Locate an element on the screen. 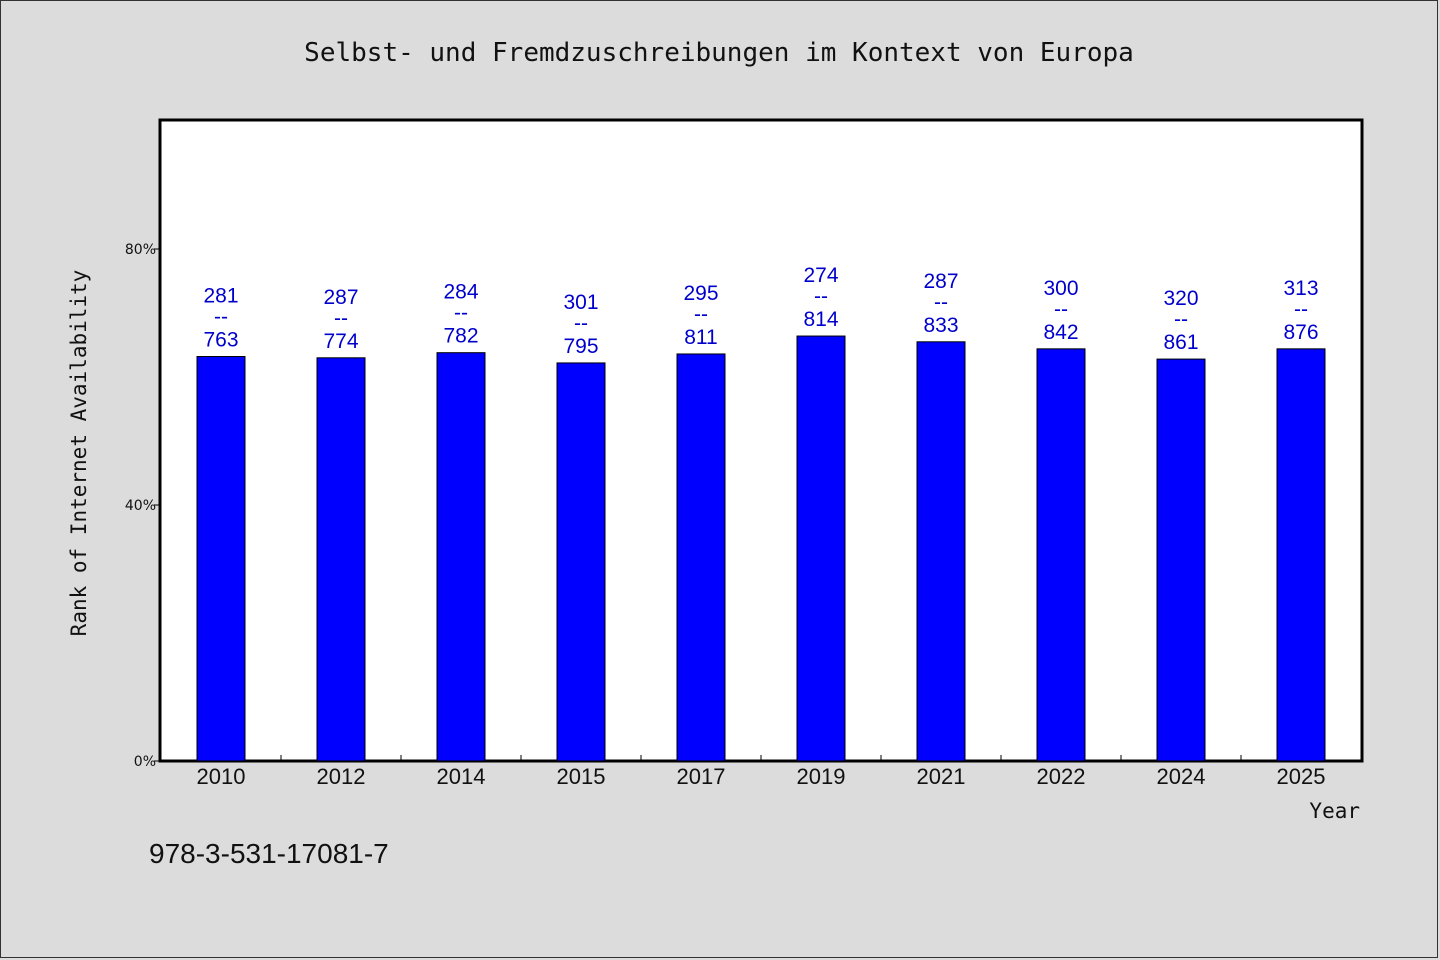 This screenshot has height=960, width=1440. bar-label-bottom: 861 is located at coordinates (1180, 342).